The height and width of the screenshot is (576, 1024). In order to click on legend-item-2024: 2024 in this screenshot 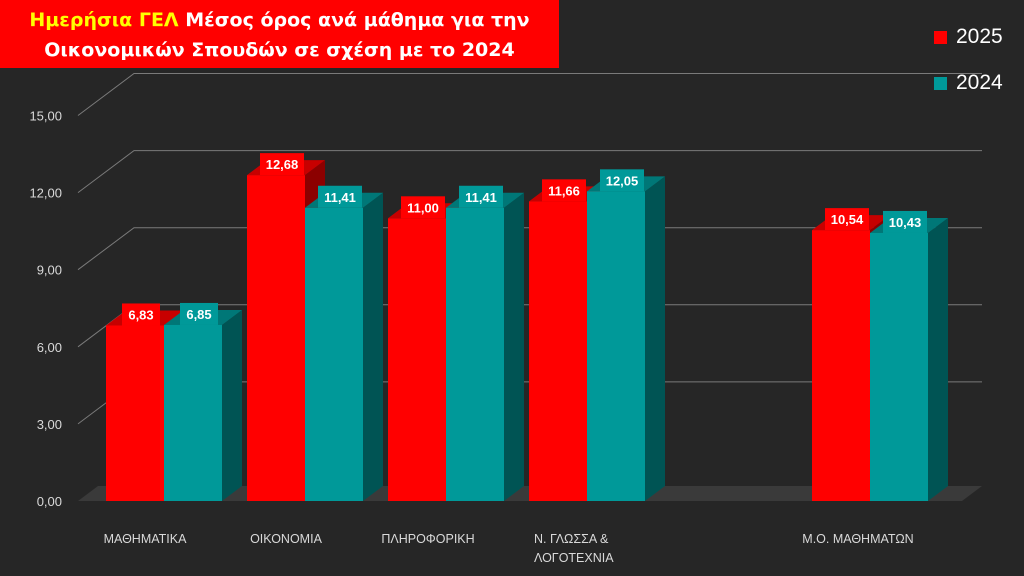, I will do `click(968, 83)`.